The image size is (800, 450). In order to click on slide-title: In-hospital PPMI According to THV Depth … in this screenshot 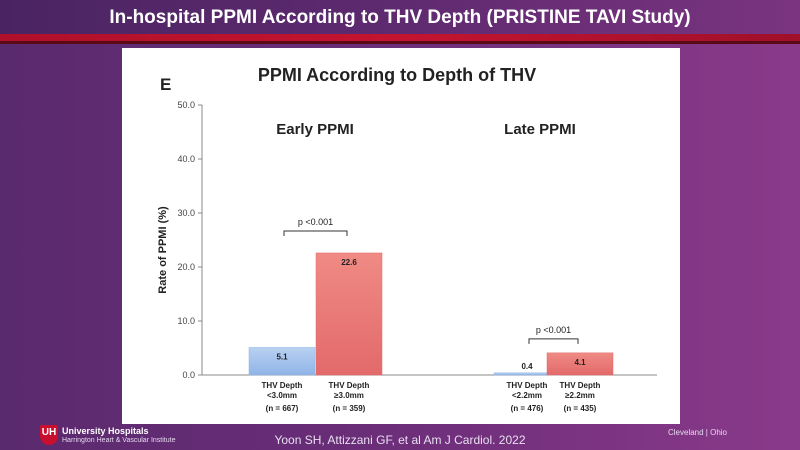, I will do `click(400, 17)`.